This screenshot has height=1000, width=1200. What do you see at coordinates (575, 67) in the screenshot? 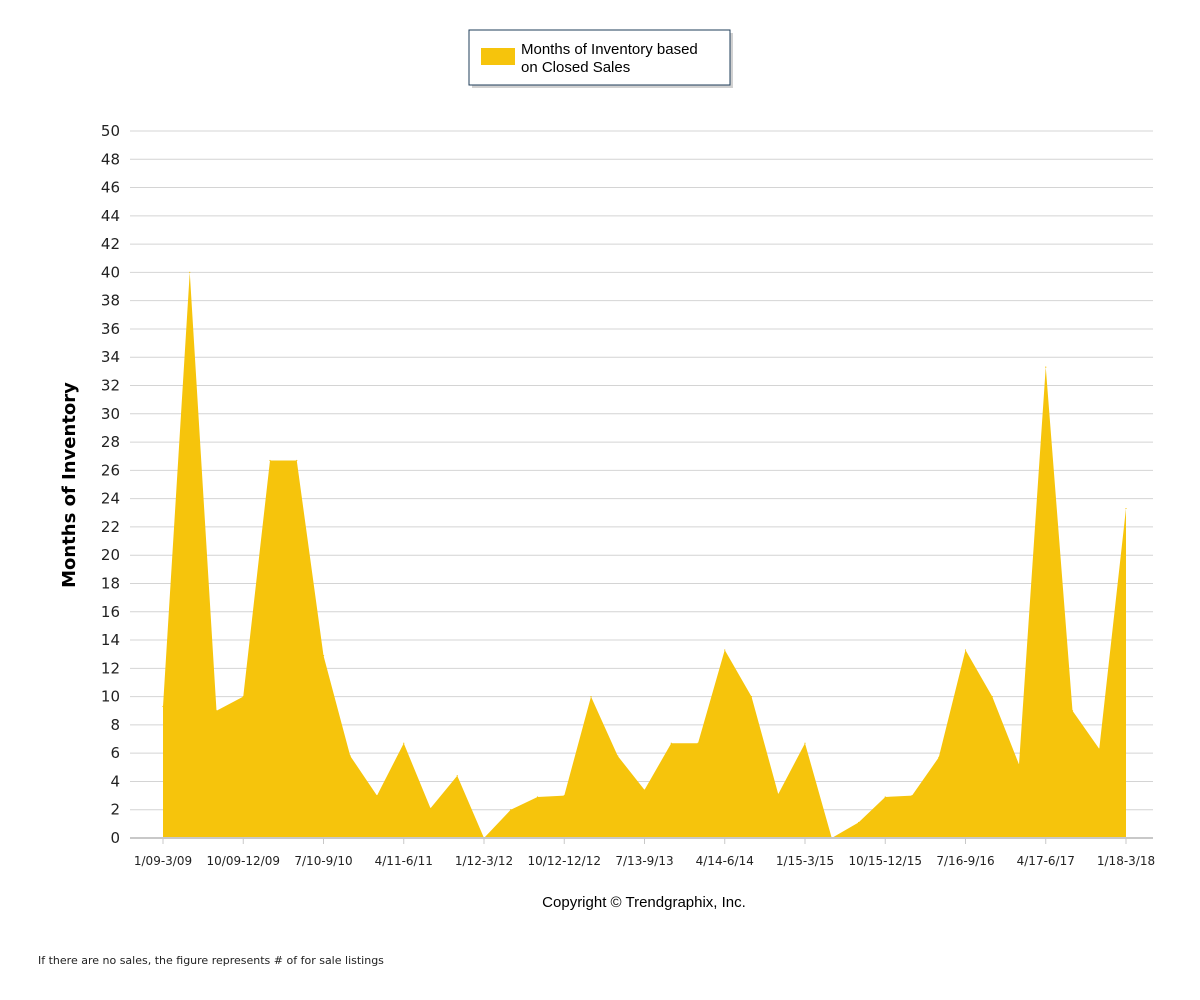
I see `legend-label-line2: on Closed Sales` at bounding box center [575, 67].